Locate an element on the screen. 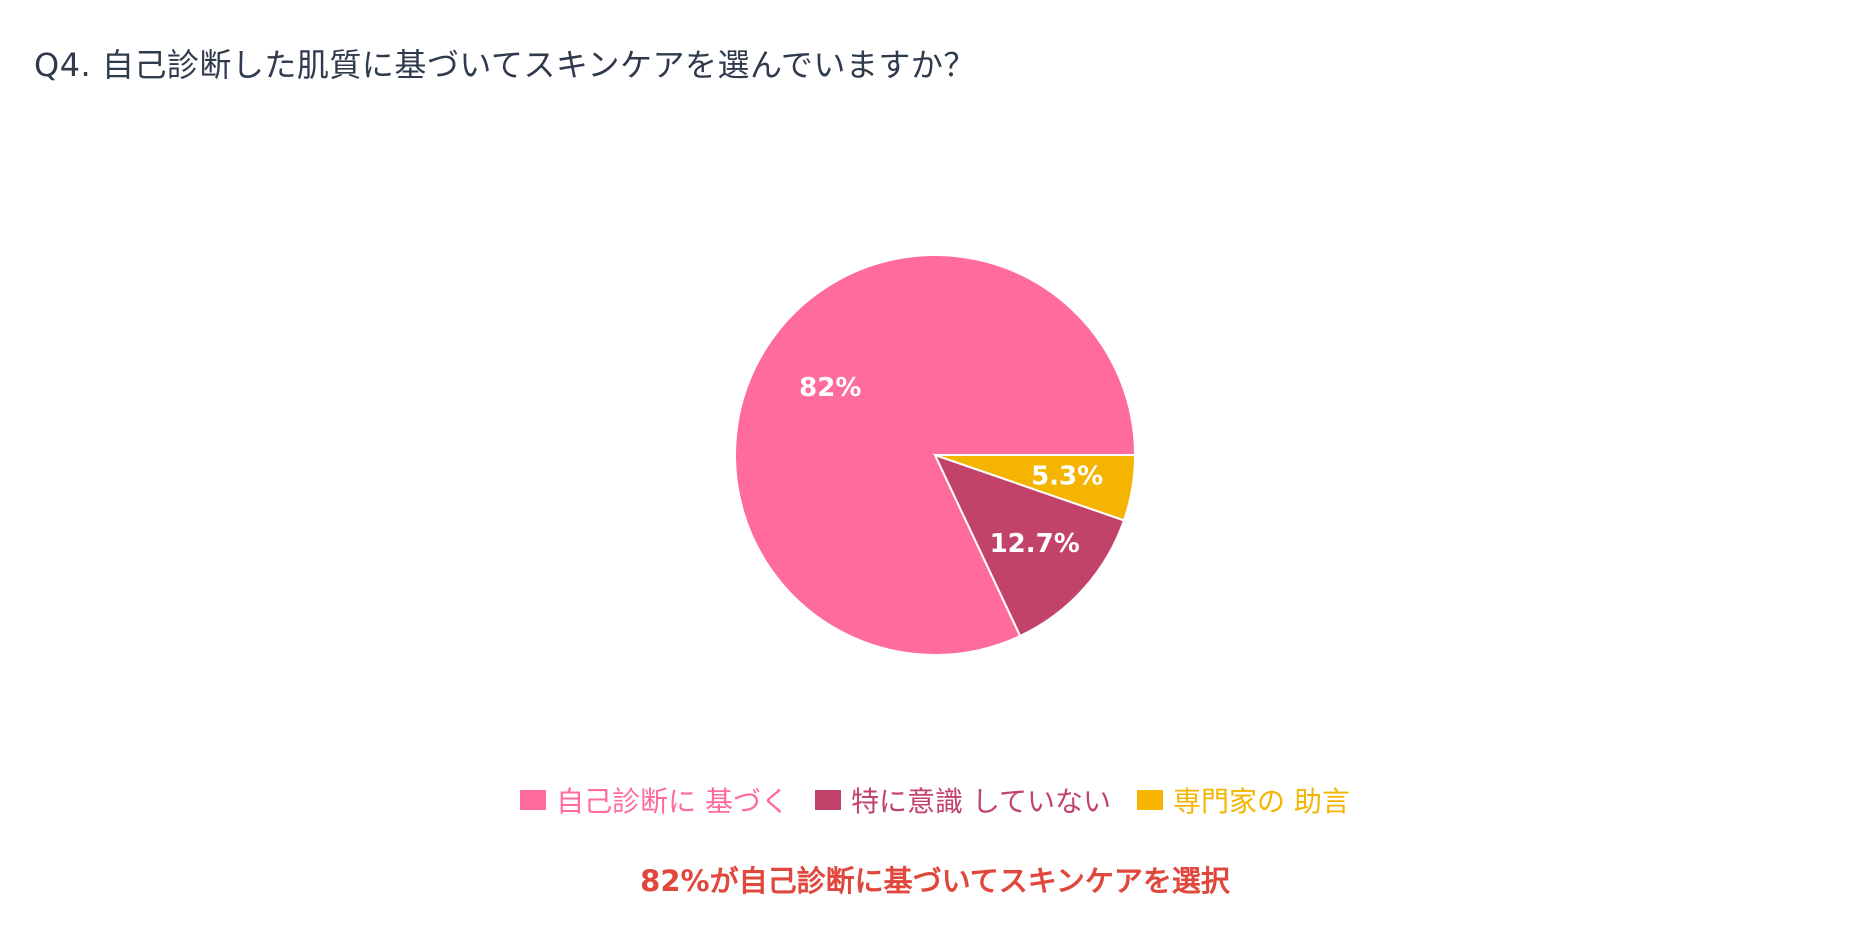  slice-label: 82% is located at coordinates (830, 388).